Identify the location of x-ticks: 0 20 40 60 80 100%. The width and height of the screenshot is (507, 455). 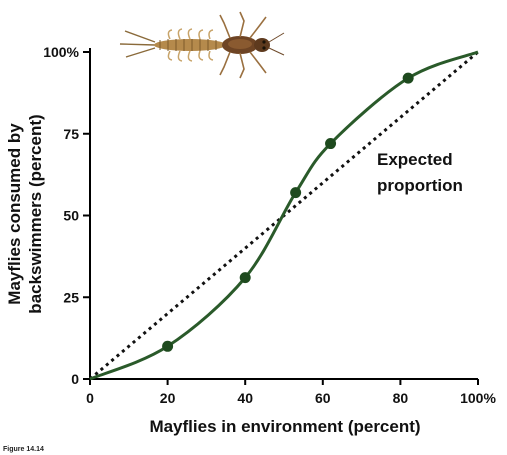
(291, 392).